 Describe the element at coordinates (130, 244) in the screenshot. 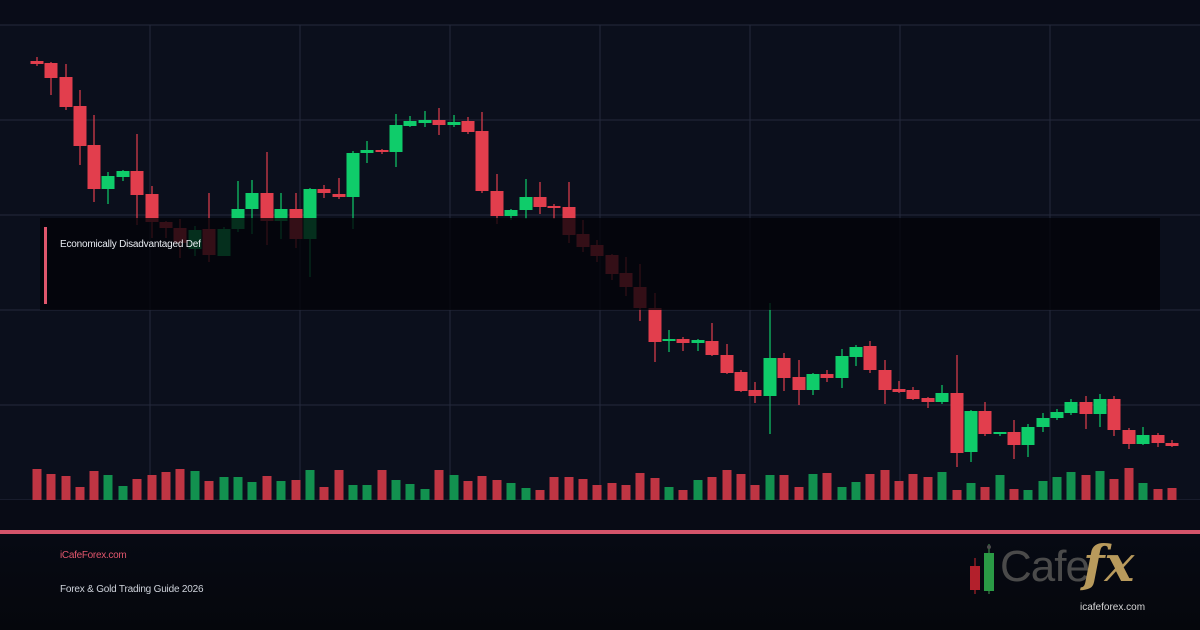

I see `annotation-label: Economically Disadvantaged Def` at that location.